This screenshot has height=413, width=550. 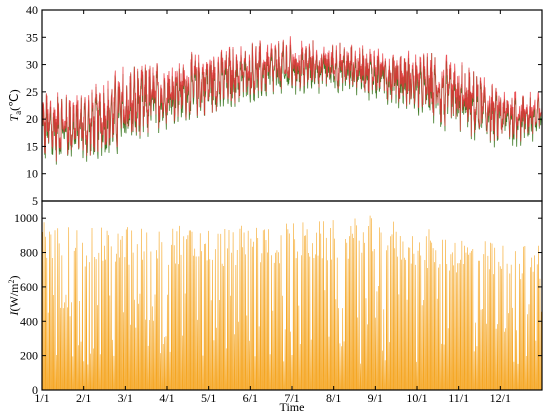 What do you see at coordinates (29, 321) in the screenshot?
I see `irradiance-ytick-label: 400` at bounding box center [29, 321].